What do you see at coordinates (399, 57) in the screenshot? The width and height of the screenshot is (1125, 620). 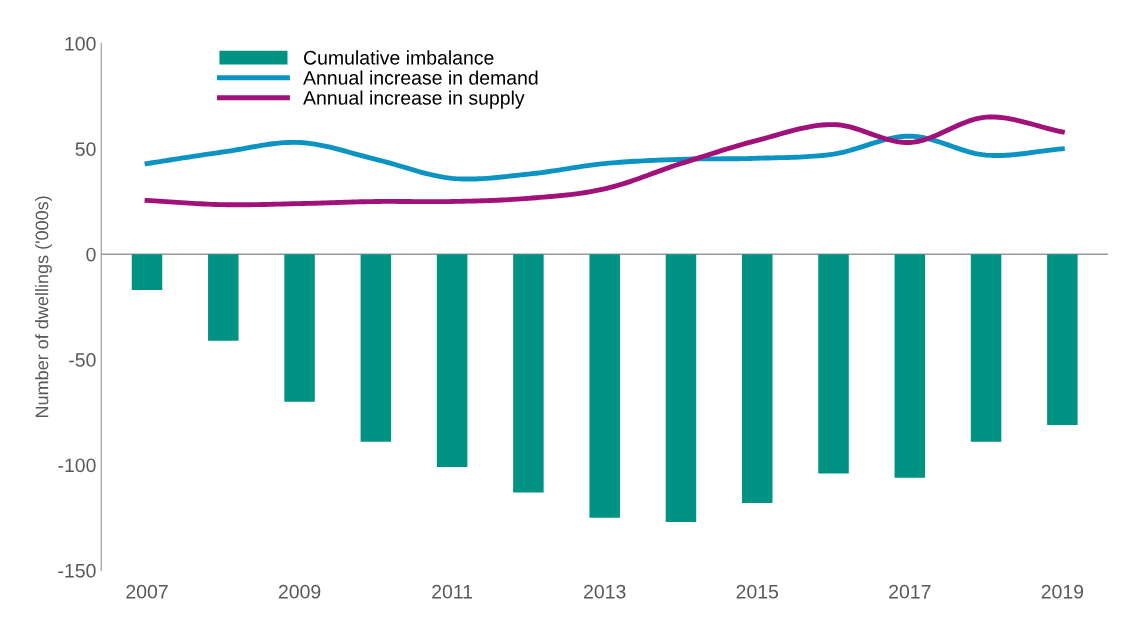 I see `legend-label: Cumulative imbalance` at bounding box center [399, 57].